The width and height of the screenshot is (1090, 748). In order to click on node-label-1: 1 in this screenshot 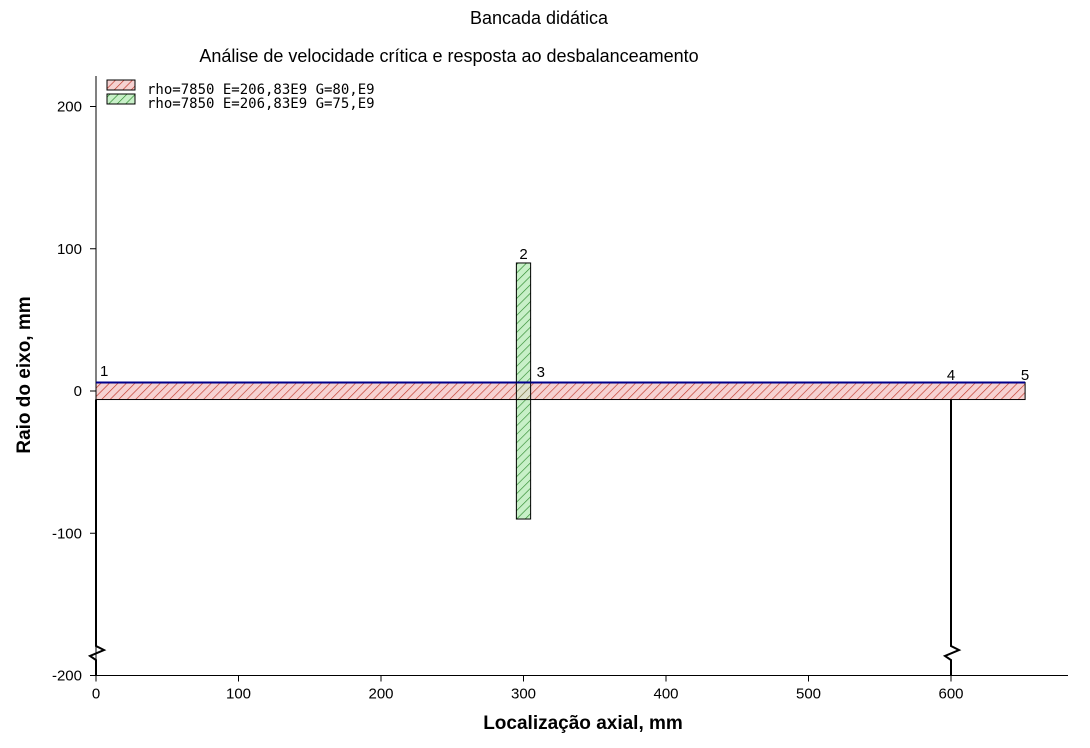, I will do `click(104, 371)`.